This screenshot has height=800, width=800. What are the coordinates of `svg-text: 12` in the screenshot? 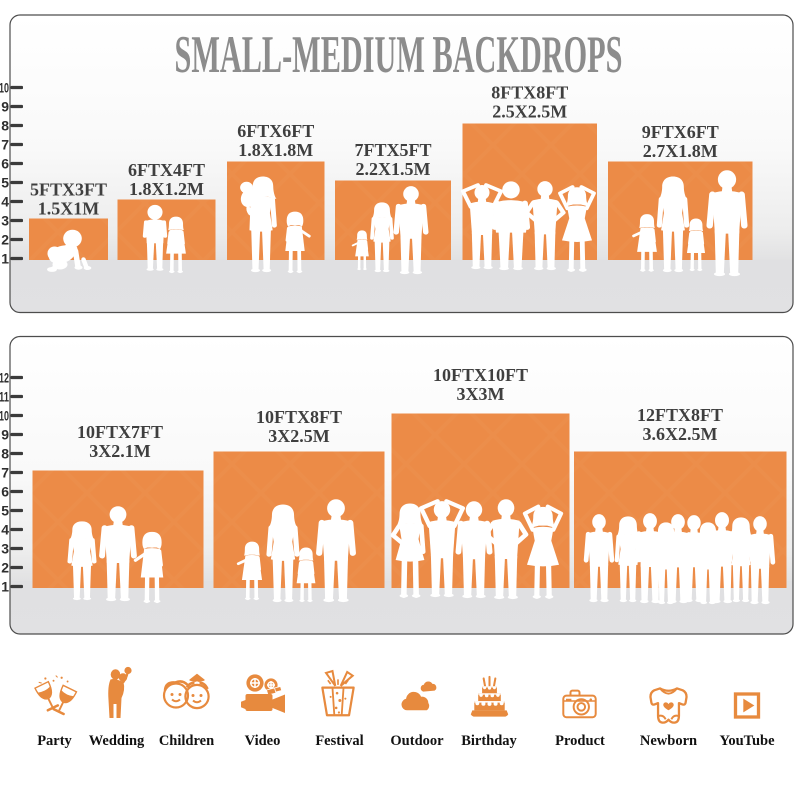 It's located at (4, 378).